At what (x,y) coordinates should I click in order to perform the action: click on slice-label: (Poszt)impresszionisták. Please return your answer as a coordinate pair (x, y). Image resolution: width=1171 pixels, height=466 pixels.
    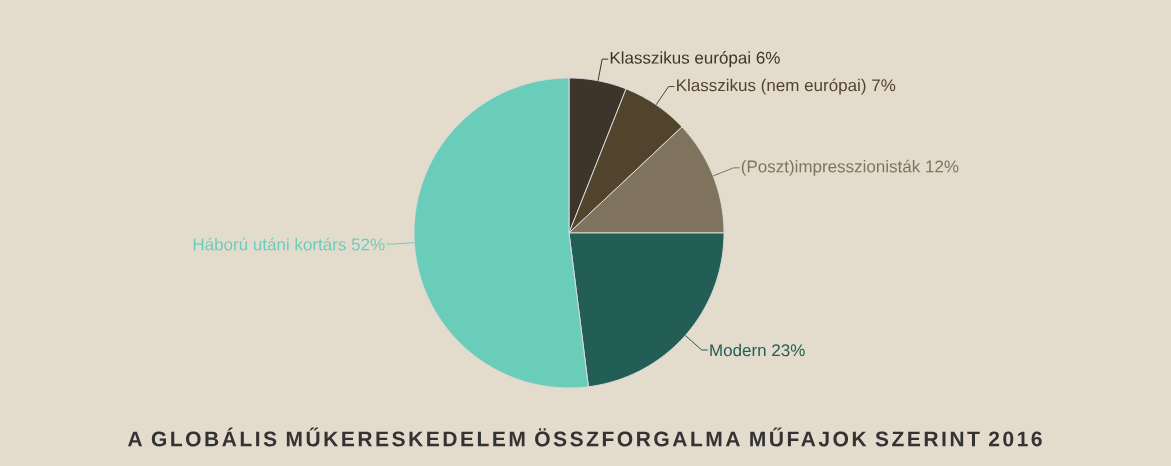
    Looking at the image, I should click on (831, 167).